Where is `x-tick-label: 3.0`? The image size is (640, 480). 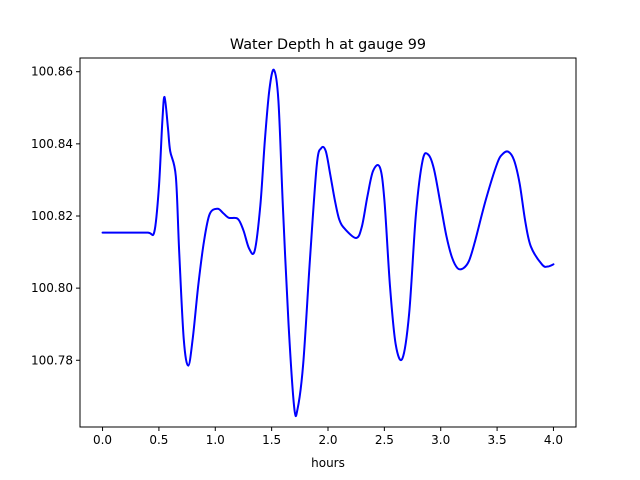 x-tick-label: 3.0 is located at coordinates (440, 440).